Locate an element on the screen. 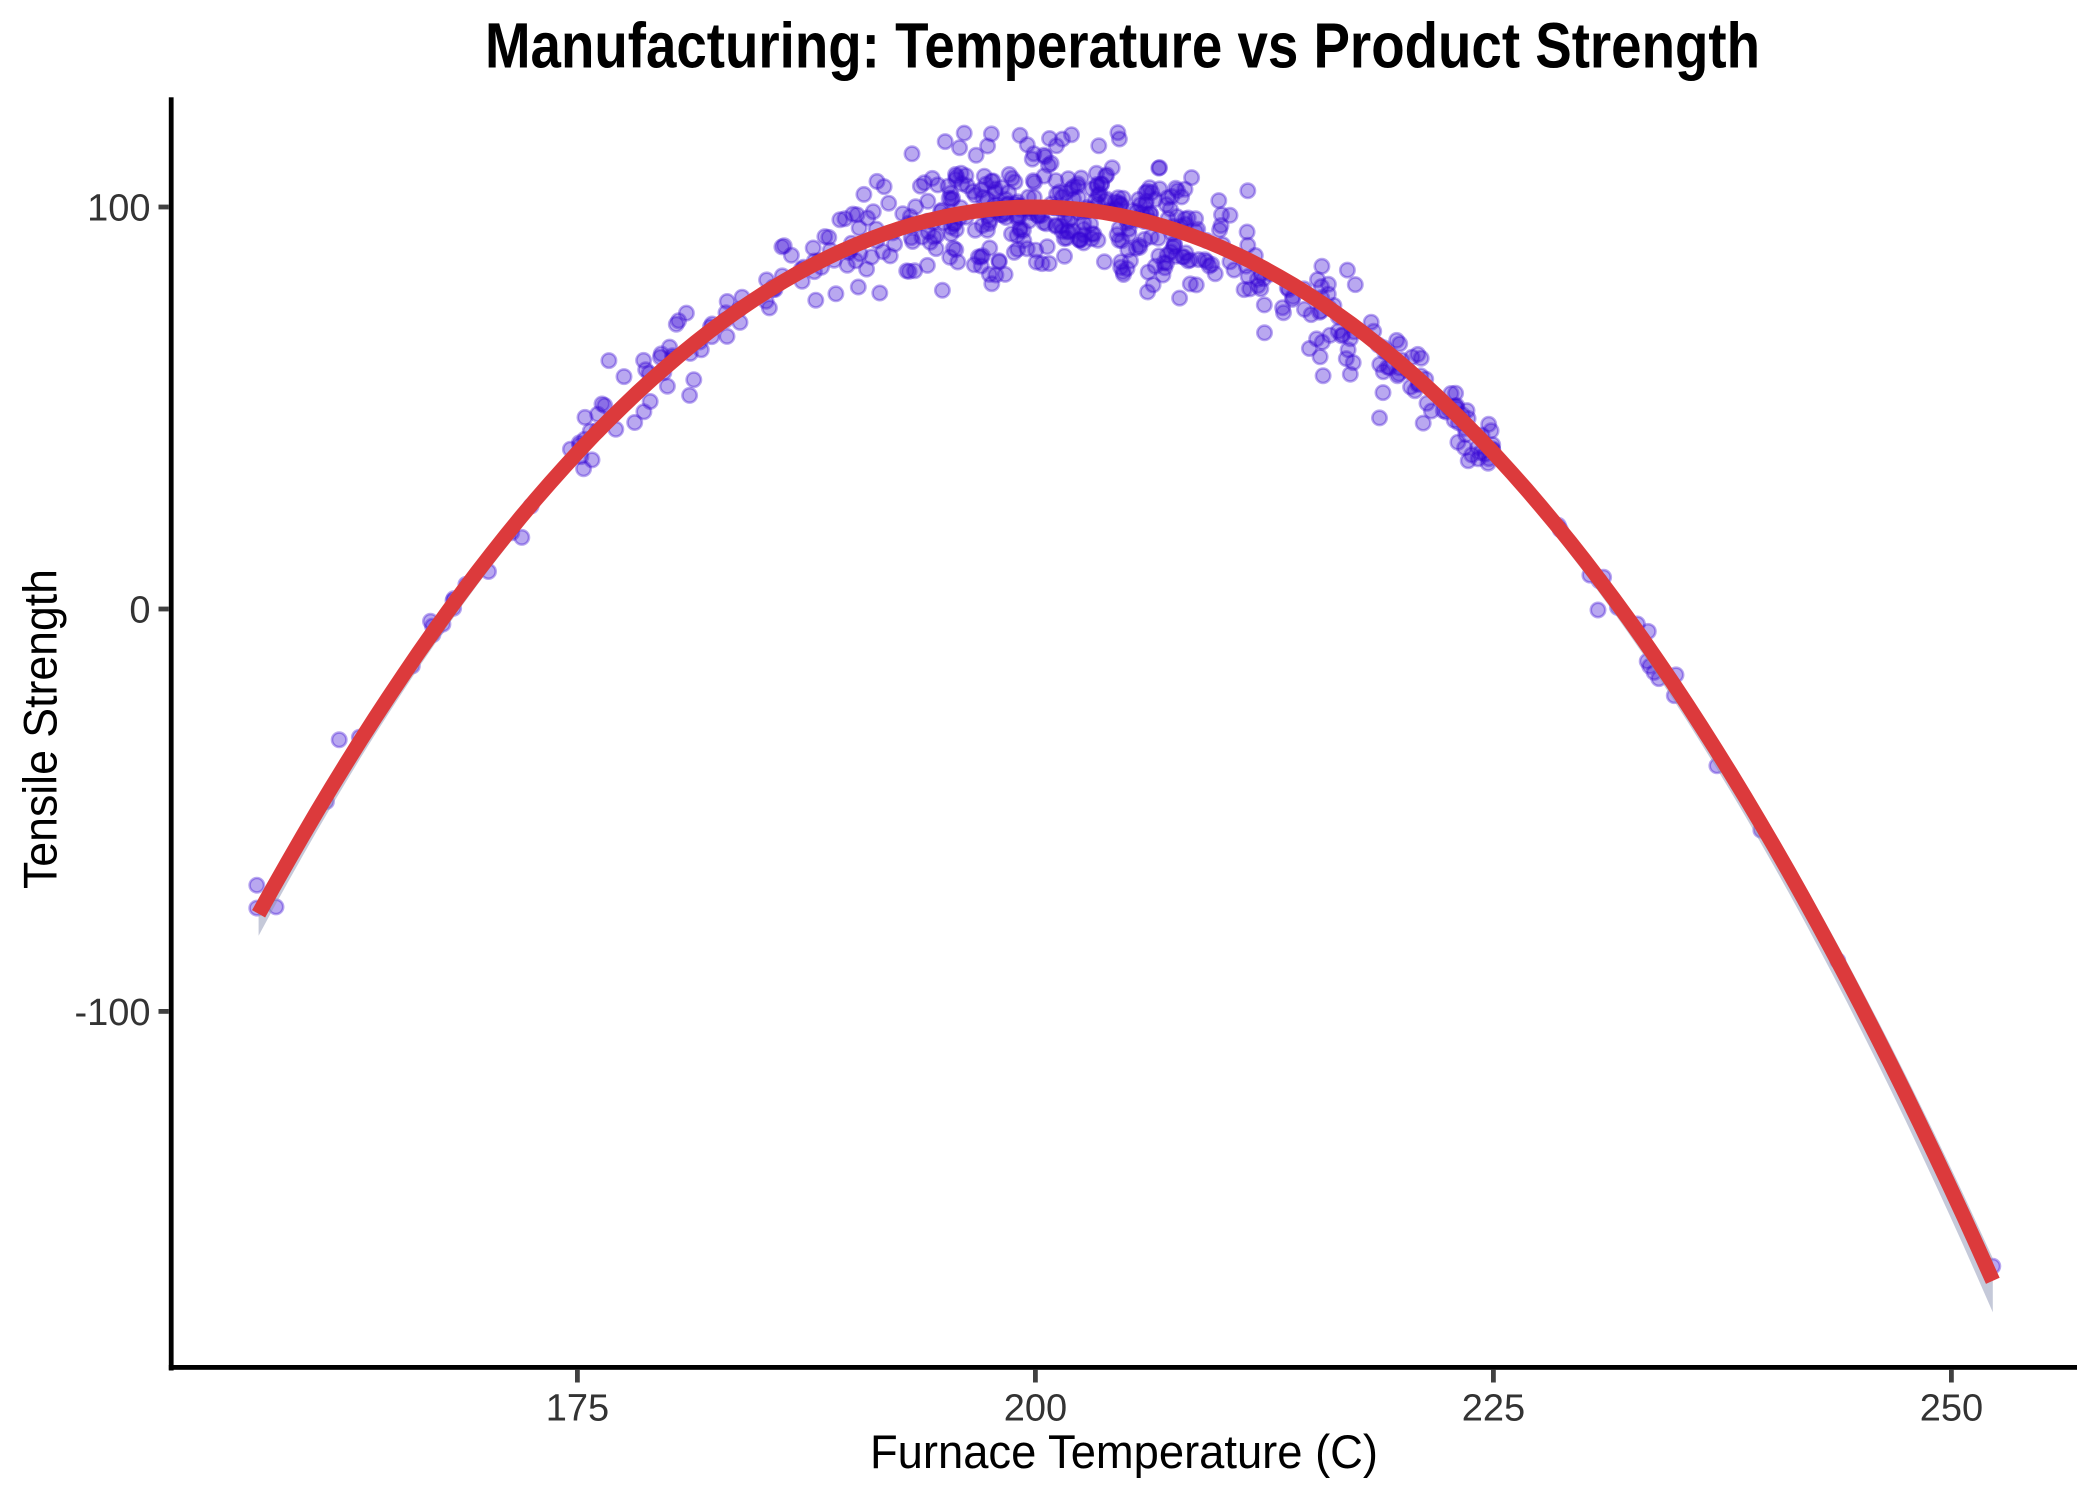  svg-text: Tensile Strength is located at coordinates (39, 729).